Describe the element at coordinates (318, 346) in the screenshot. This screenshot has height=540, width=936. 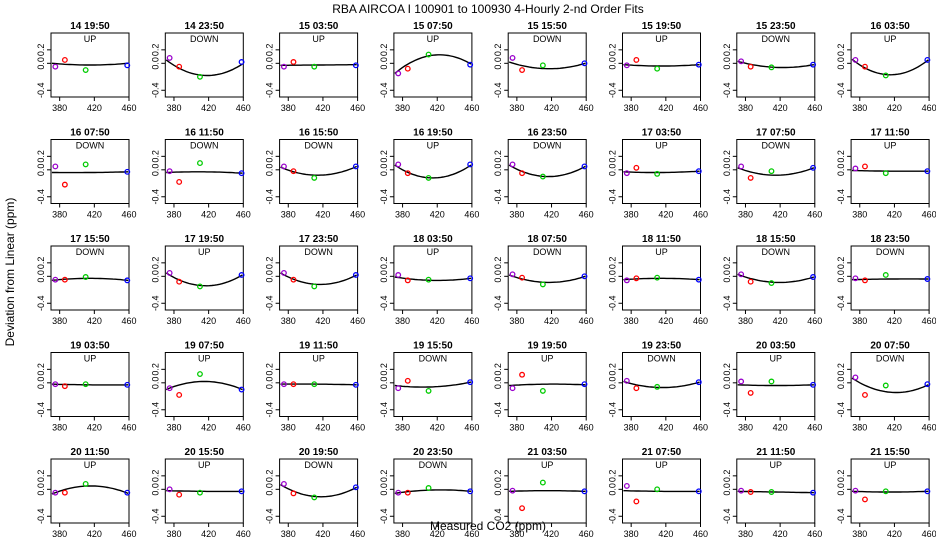
I see `panel-title: 19 11:50` at that location.